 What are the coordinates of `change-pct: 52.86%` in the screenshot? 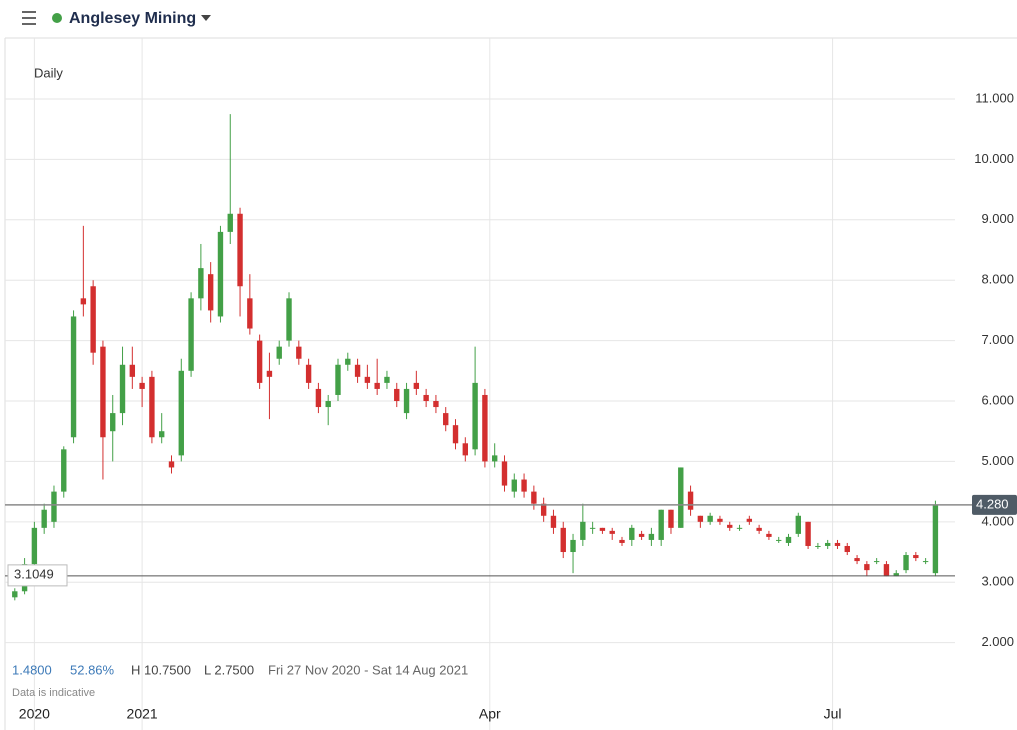 It's located at (92, 669).